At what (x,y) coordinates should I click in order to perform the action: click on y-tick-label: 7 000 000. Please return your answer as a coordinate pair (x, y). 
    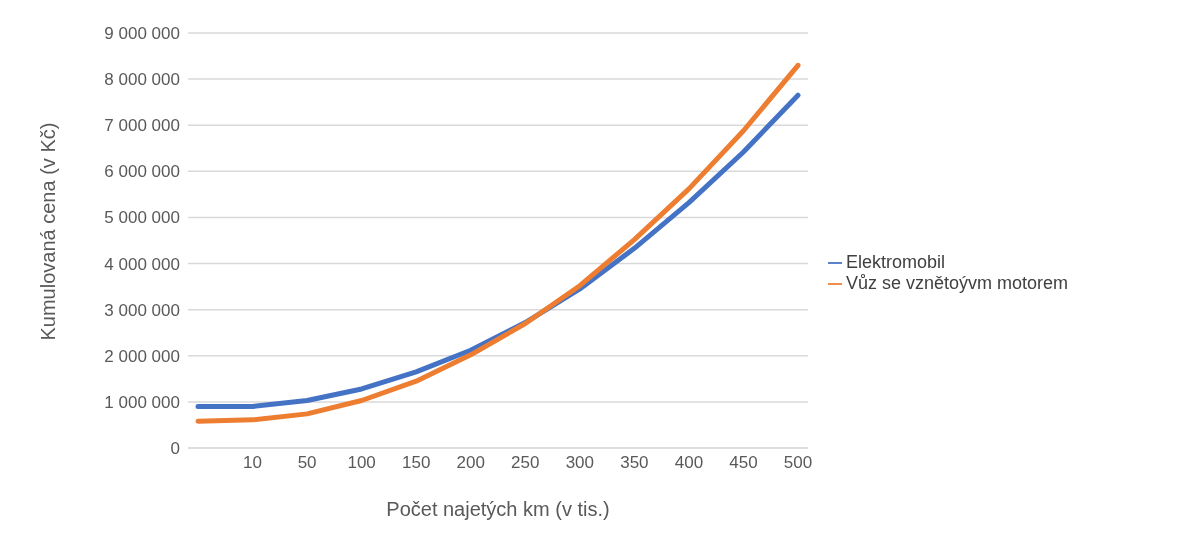
    Looking at the image, I should click on (142, 126).